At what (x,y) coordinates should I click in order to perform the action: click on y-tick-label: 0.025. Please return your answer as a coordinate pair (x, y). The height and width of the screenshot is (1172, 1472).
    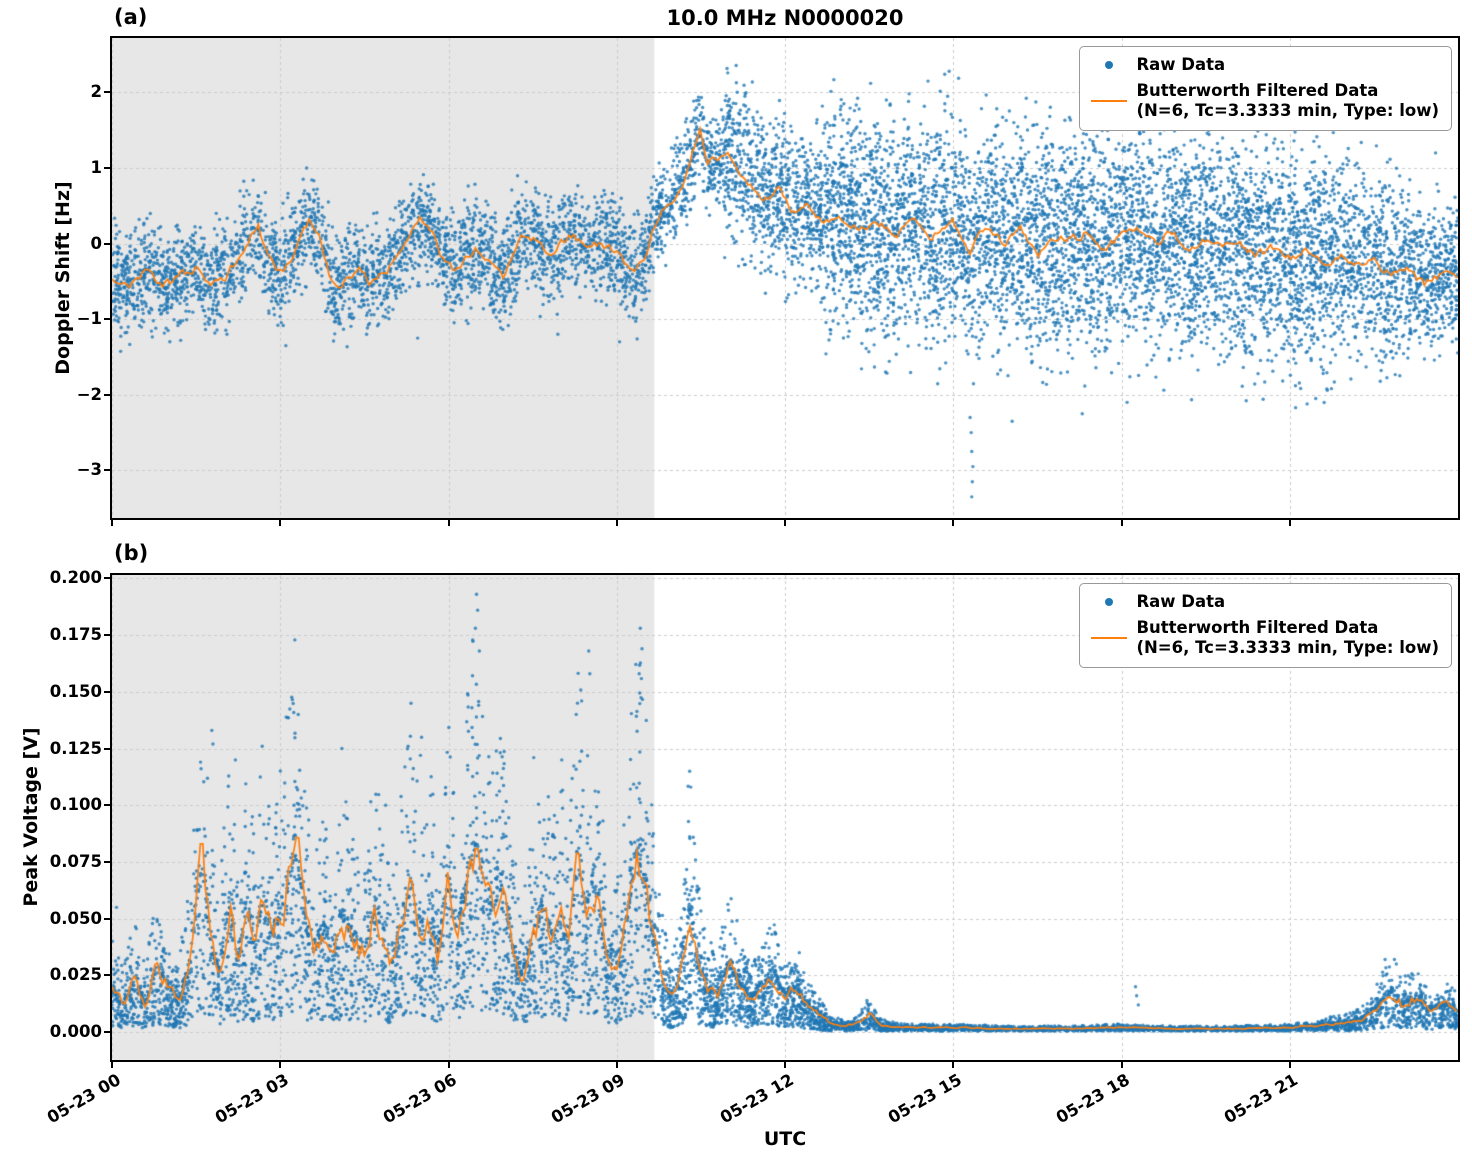
    Looking at the image, I should click on (75, 975).